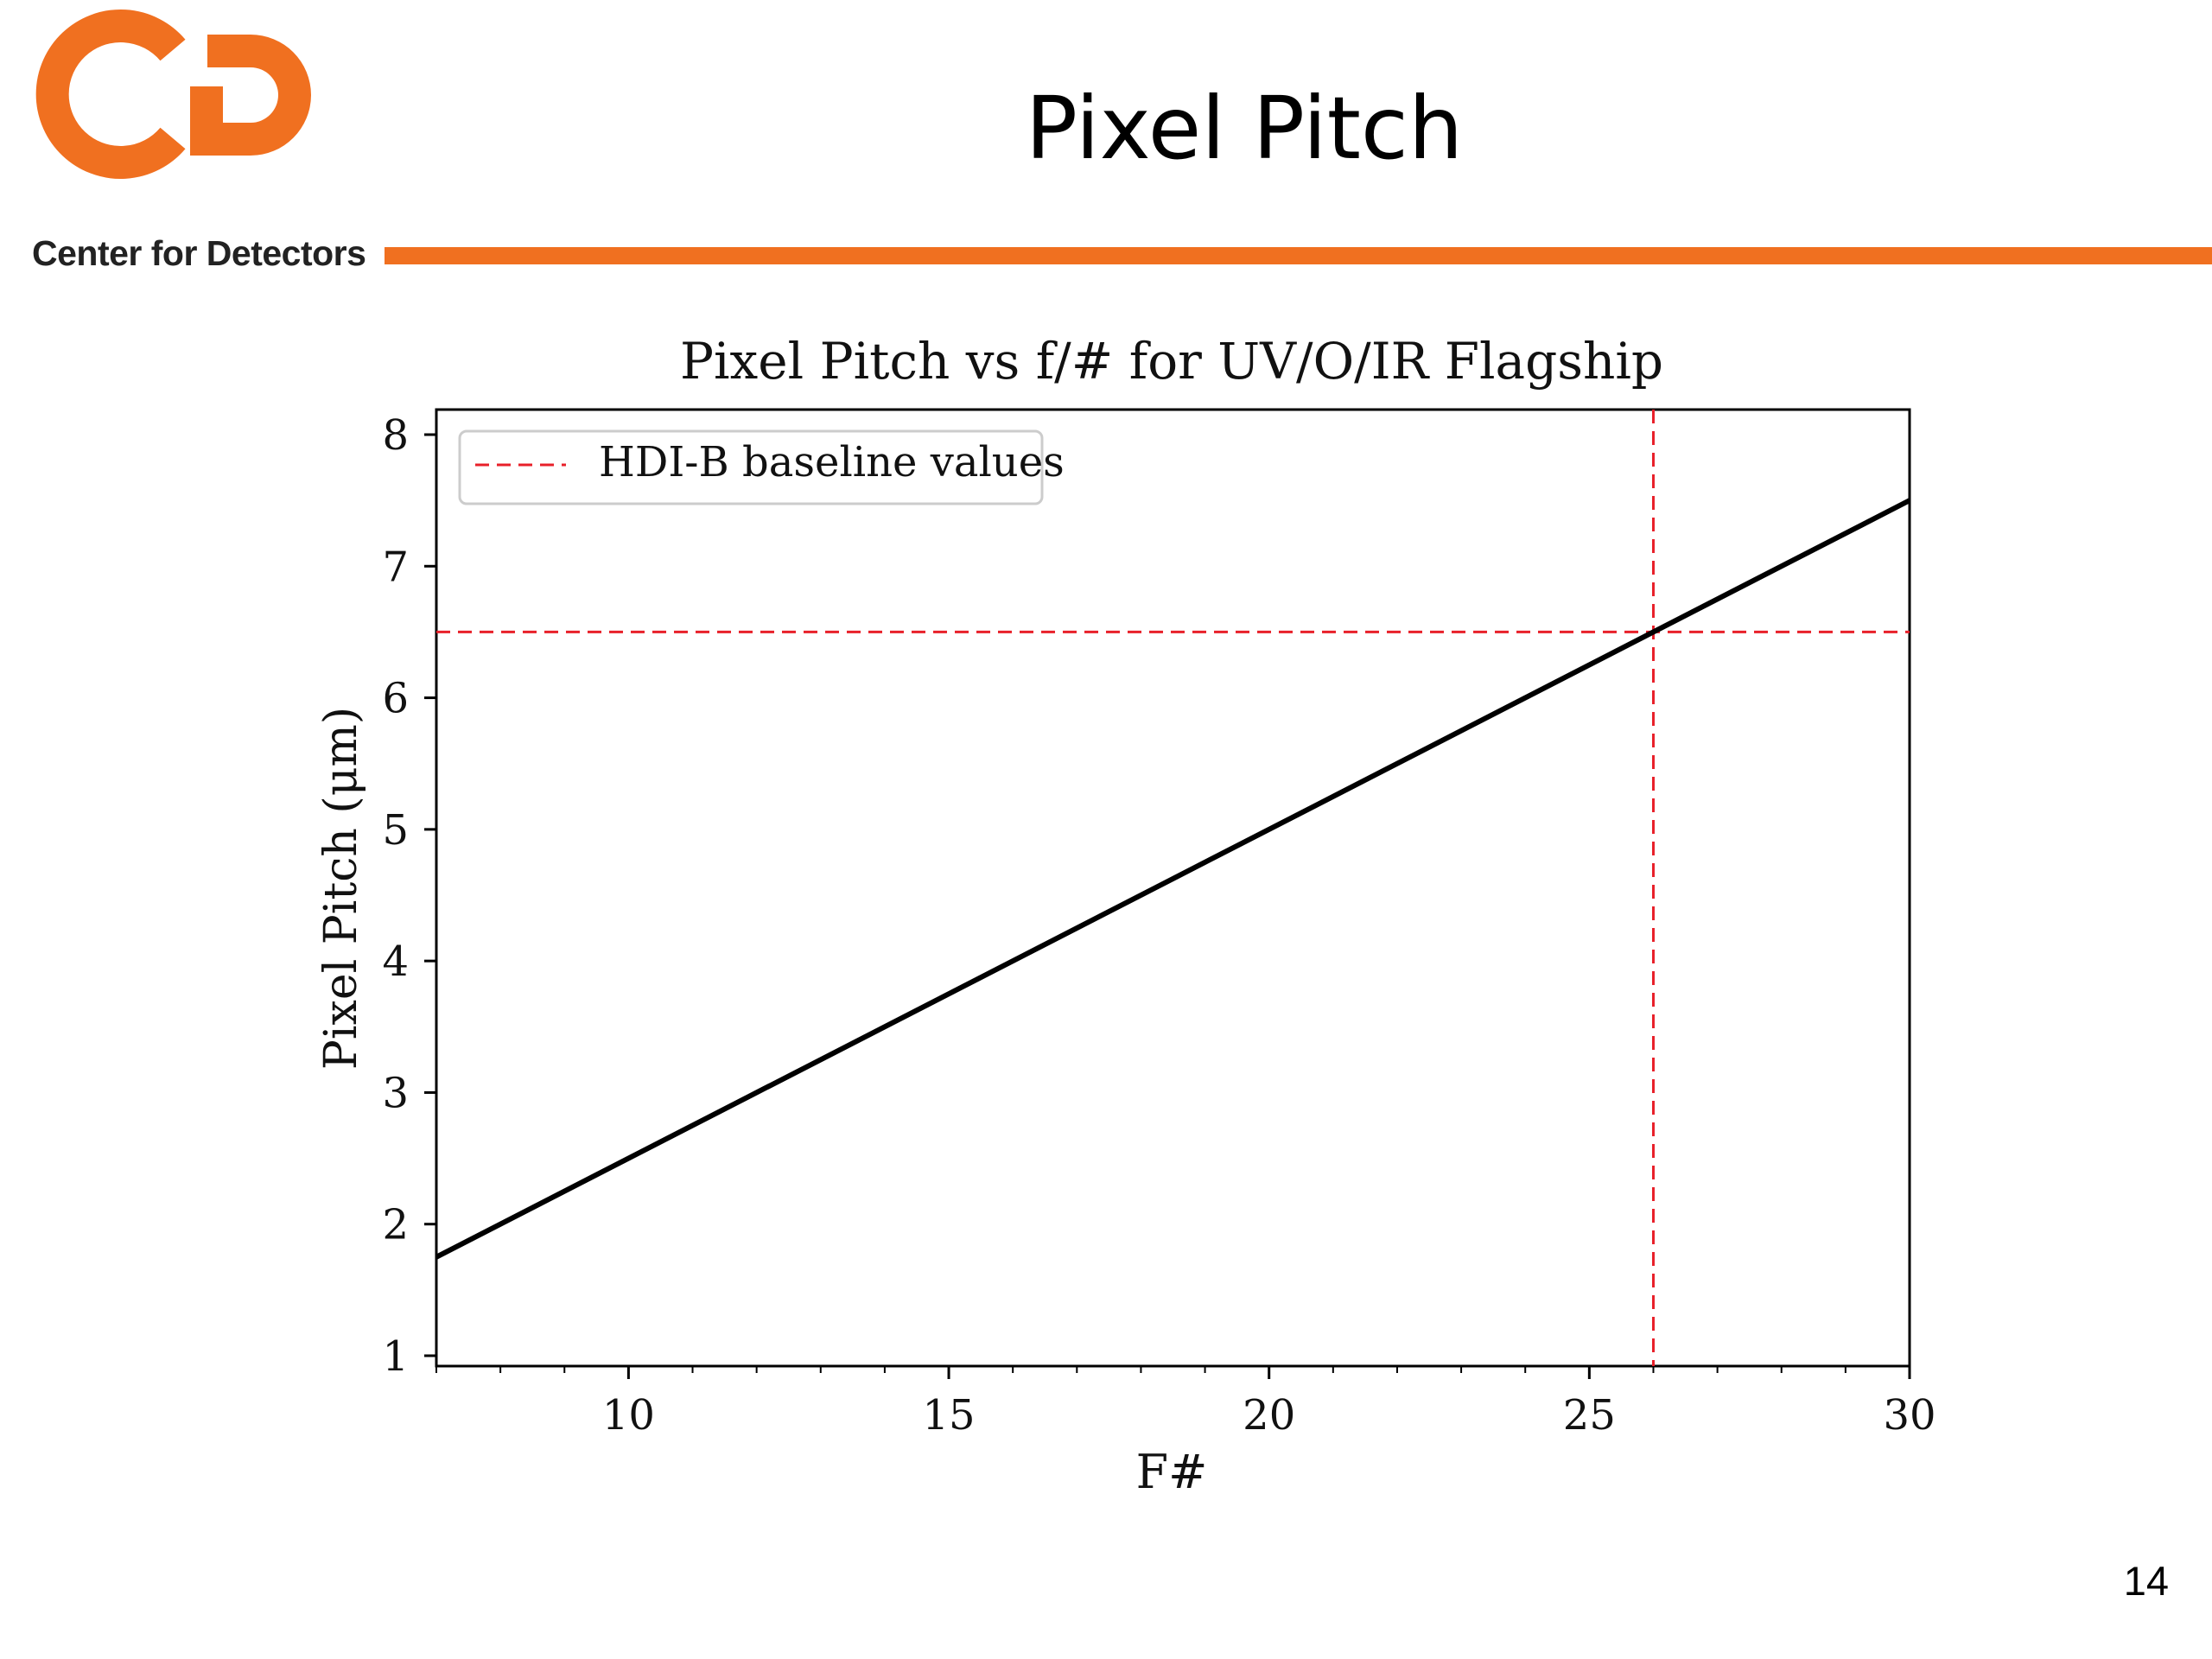 The image size is (2212, 1659). I want to click on y-axis-label: Pixel Pitch (μm), so click(341, 888).